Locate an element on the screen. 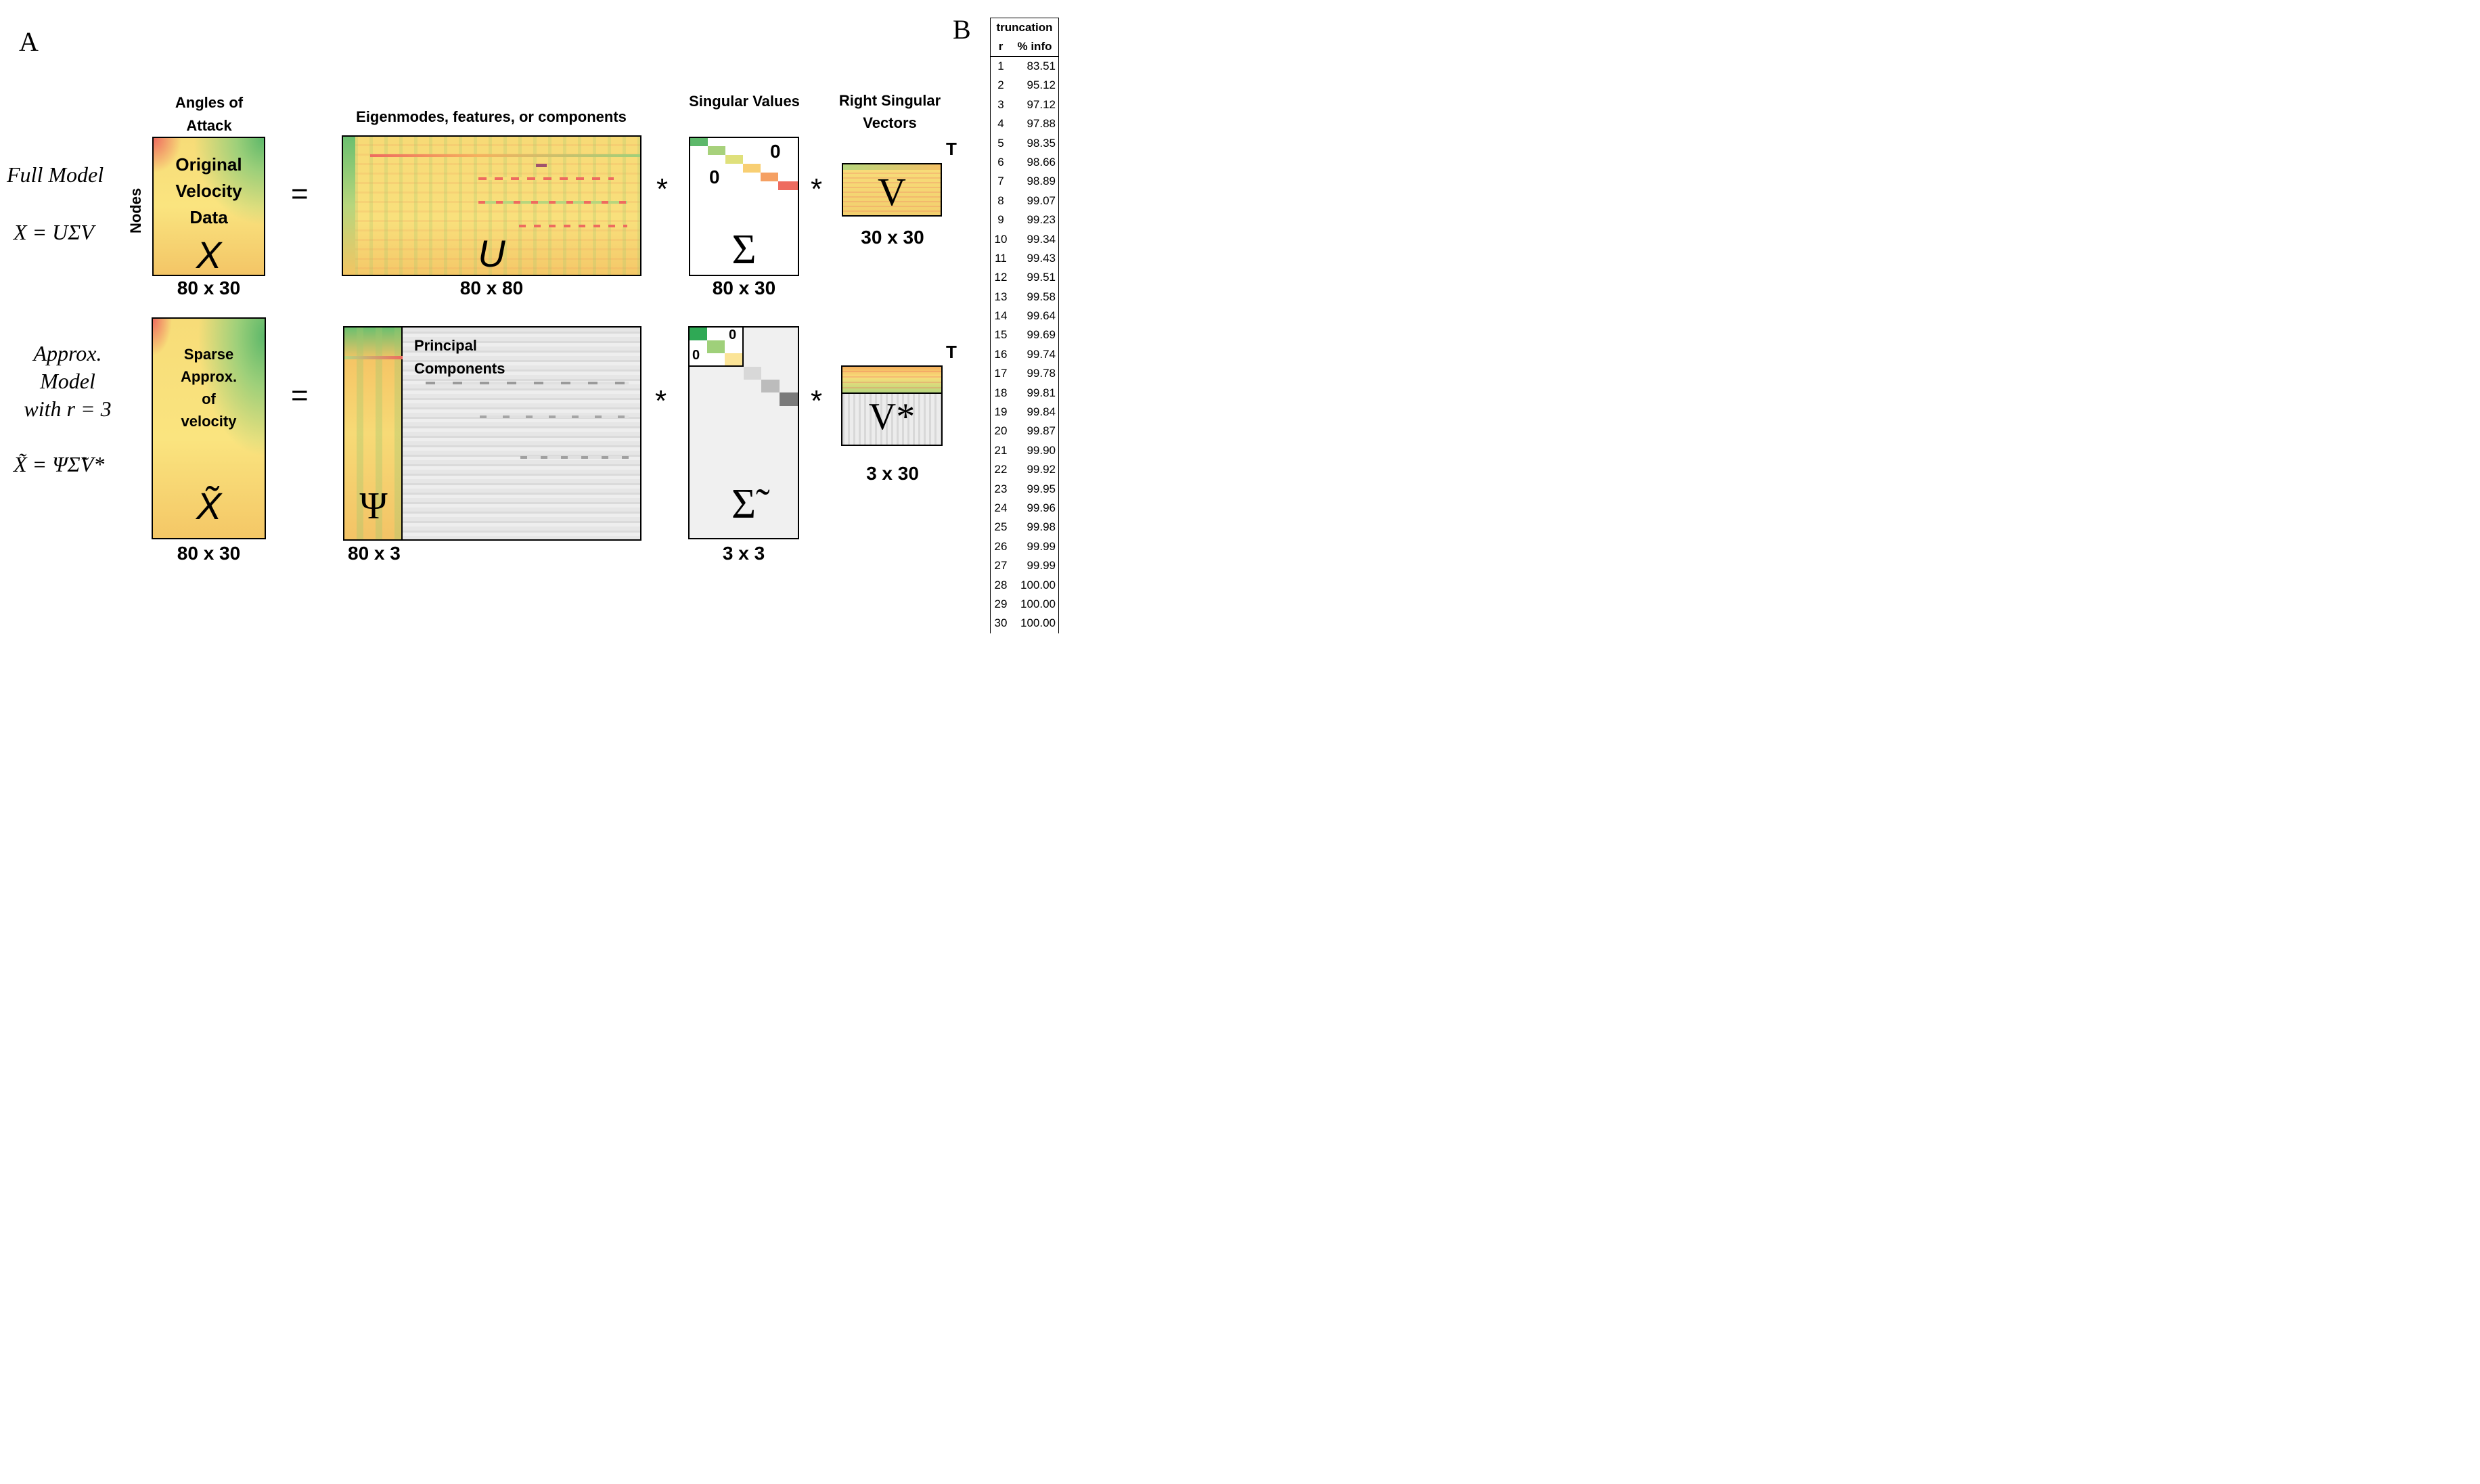  row-r-value: 27 is located at coordinates (1001, 565).